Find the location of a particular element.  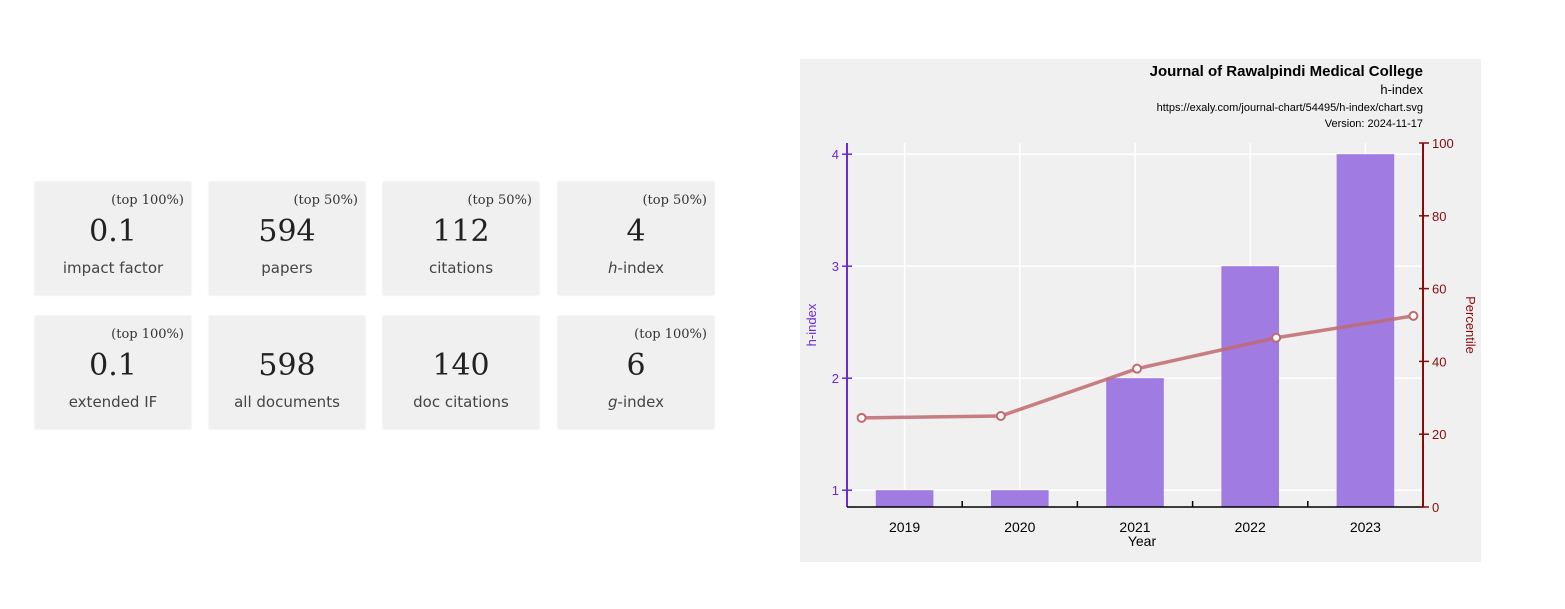

y-tick-label-right: 80 is located at coordinates (1439, 216).